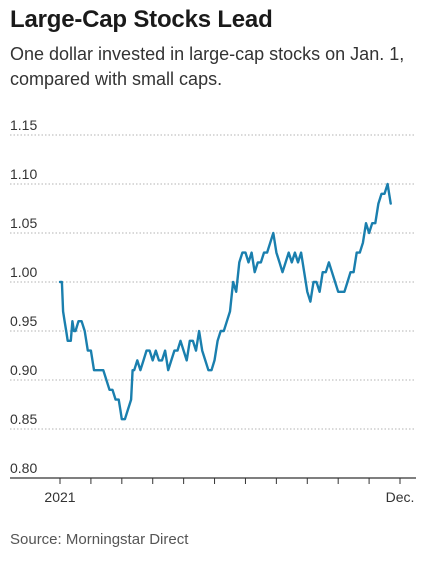  What do you see at coordinates (400, 497) in the screenshot?
I see `x-tick-label: Dec.` at bounding box center [400, 497].